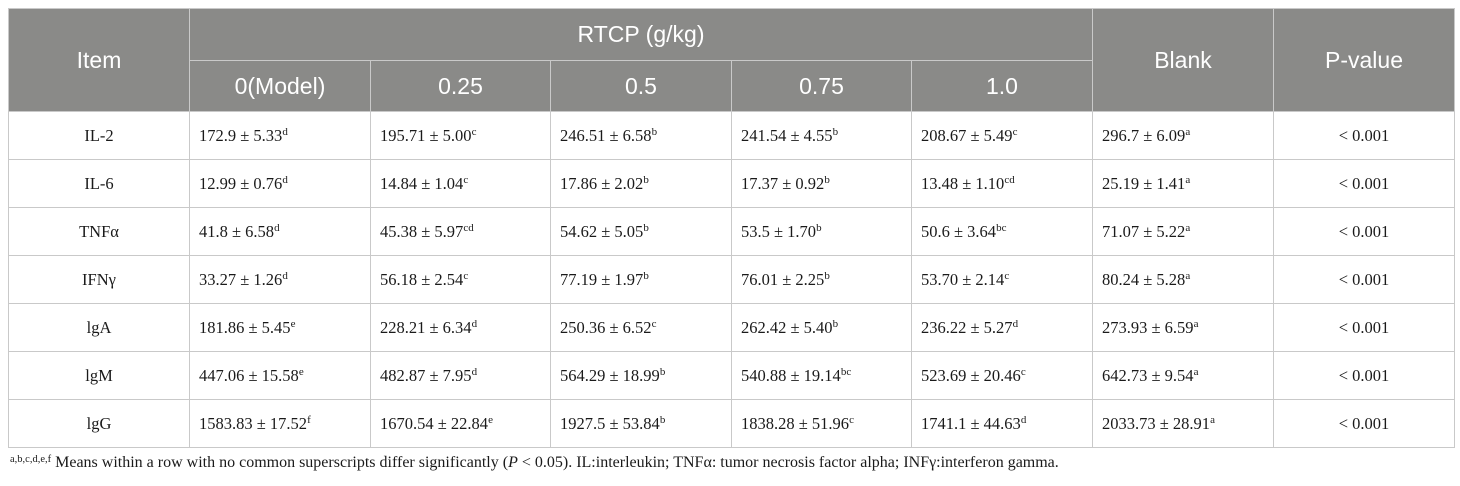  Describe the element at coordinates (787, 135) in the screenshot. I see `cell-value: 241.54 ± 4.55` at that location.